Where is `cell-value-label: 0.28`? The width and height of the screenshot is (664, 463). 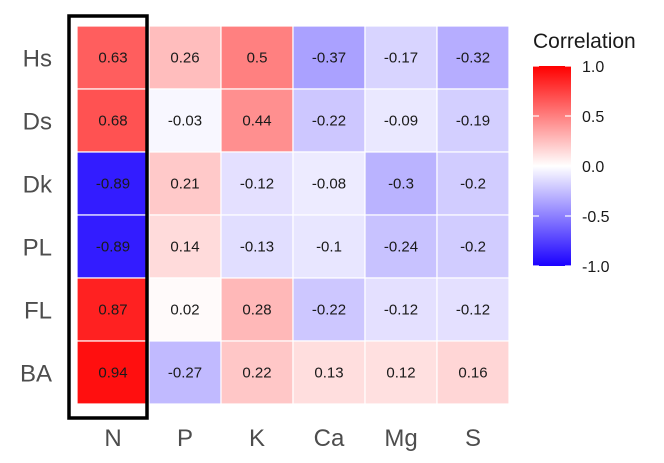
cell-value-label: 0.28 is located at coordinates (256, 310).